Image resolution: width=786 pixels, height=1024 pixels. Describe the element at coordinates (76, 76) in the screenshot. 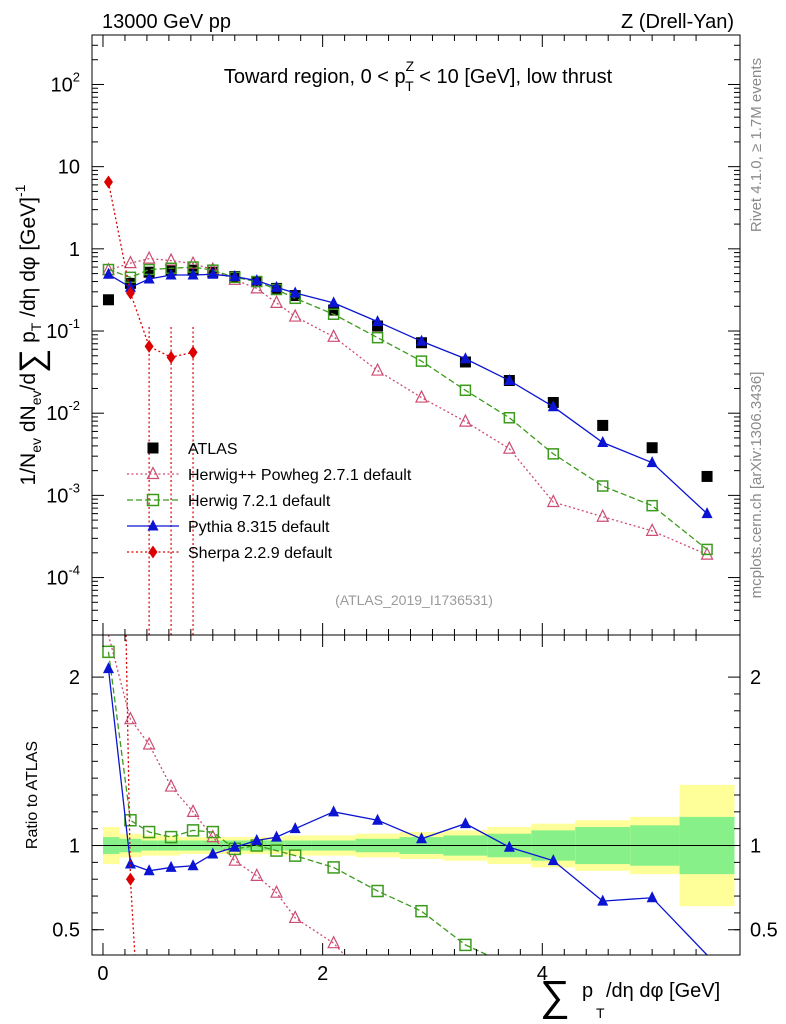

I see `y-tick-exponent: 2` at that location.